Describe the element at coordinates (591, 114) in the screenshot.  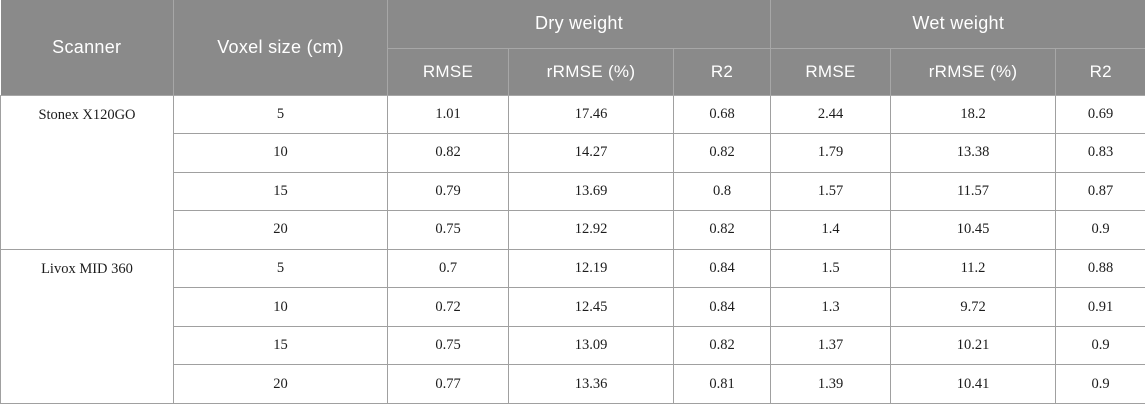
I see `cell-dry-rrmse: 17.46` at that location.